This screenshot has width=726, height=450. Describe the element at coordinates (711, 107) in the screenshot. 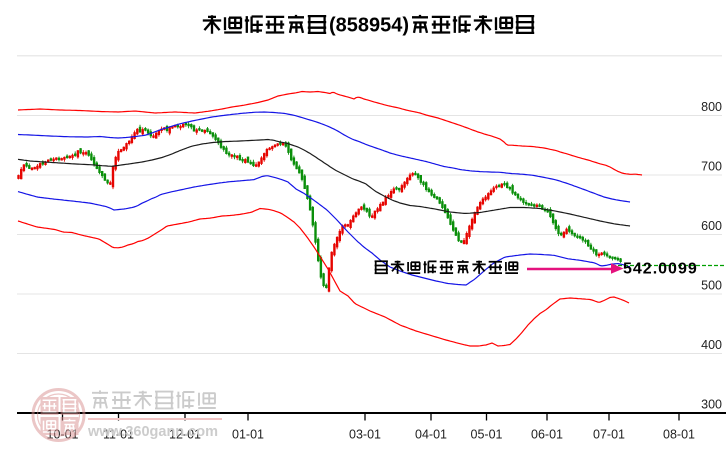

I see `svg-text: 800` at that location.